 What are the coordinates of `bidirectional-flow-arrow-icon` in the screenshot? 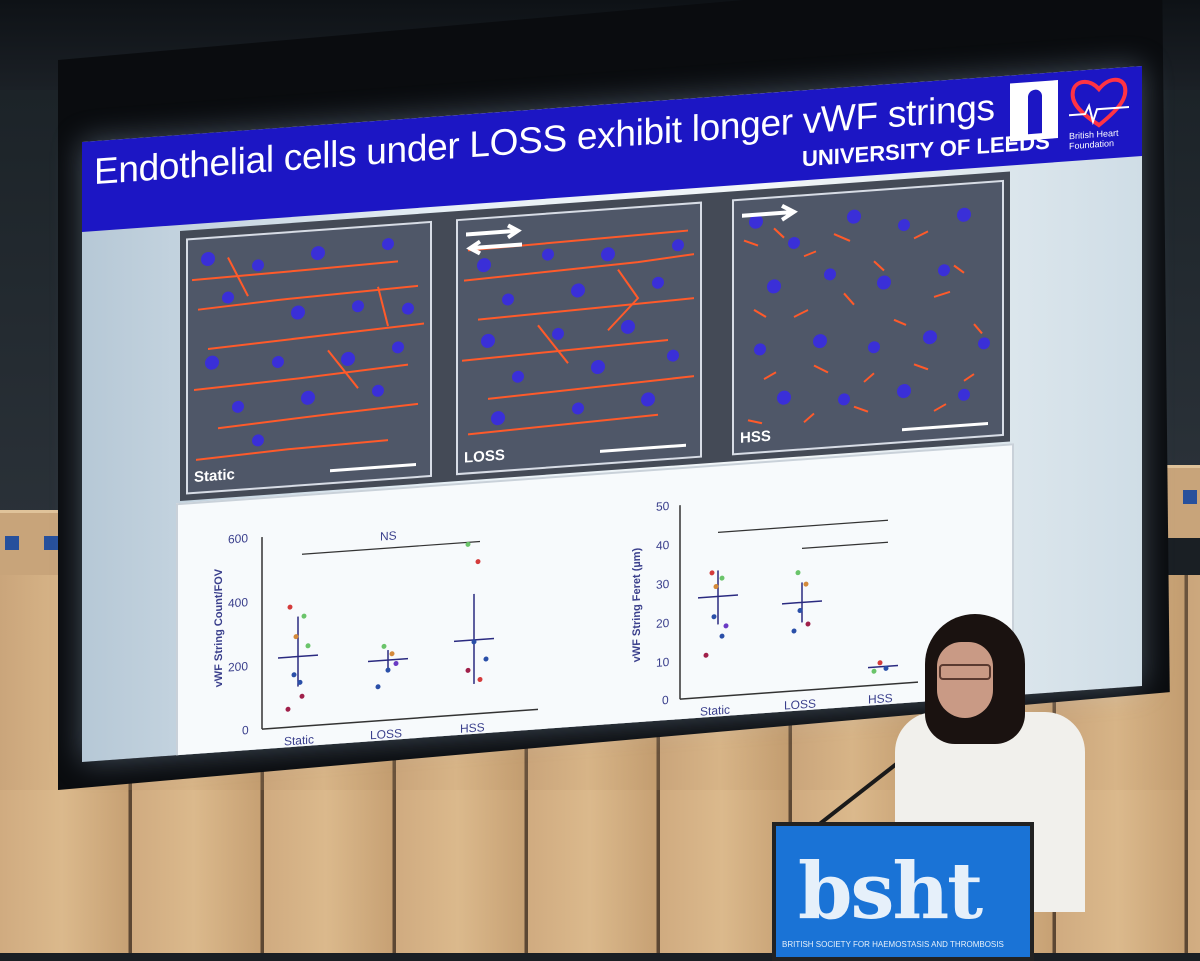 It's located at (494, 239).